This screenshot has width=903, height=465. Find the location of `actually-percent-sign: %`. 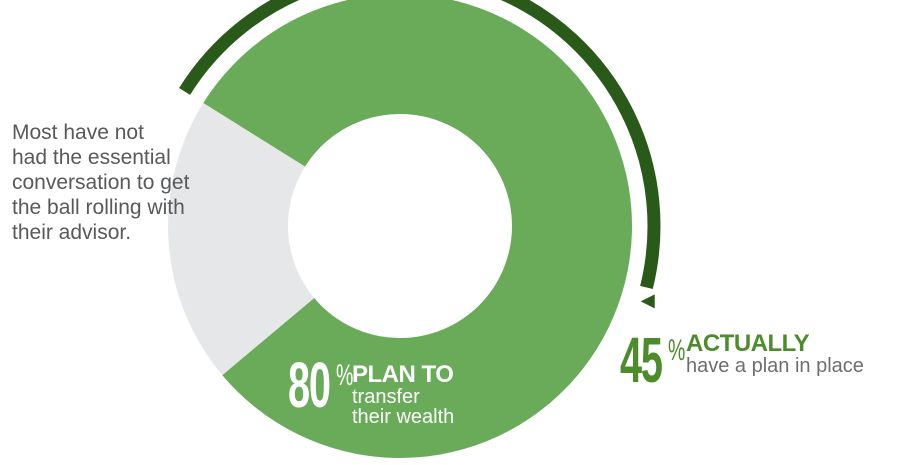

actually-percent-sign: % is located at coordinates (677, 350).